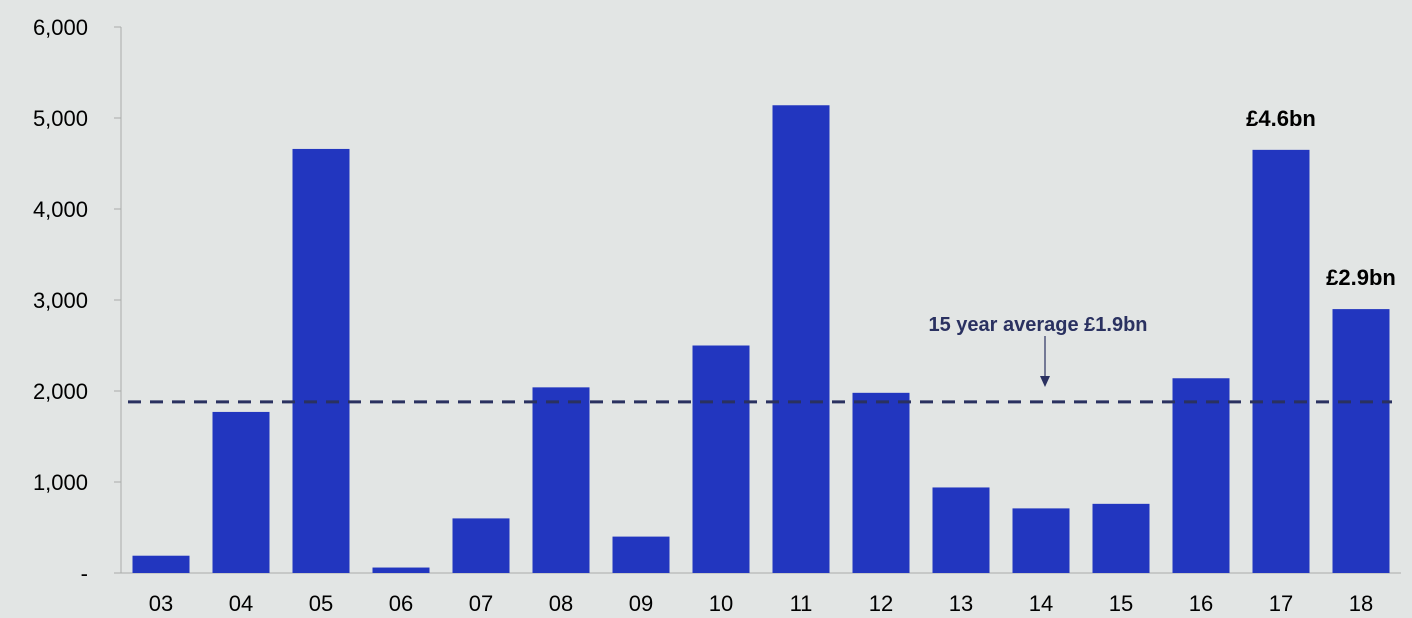 The width and height of the screenshot is (1412, 618). What do you see at coordinates (321, 603) in the screenshot?
I see `x-tick-label: 05` at bounding box center [321, 603].